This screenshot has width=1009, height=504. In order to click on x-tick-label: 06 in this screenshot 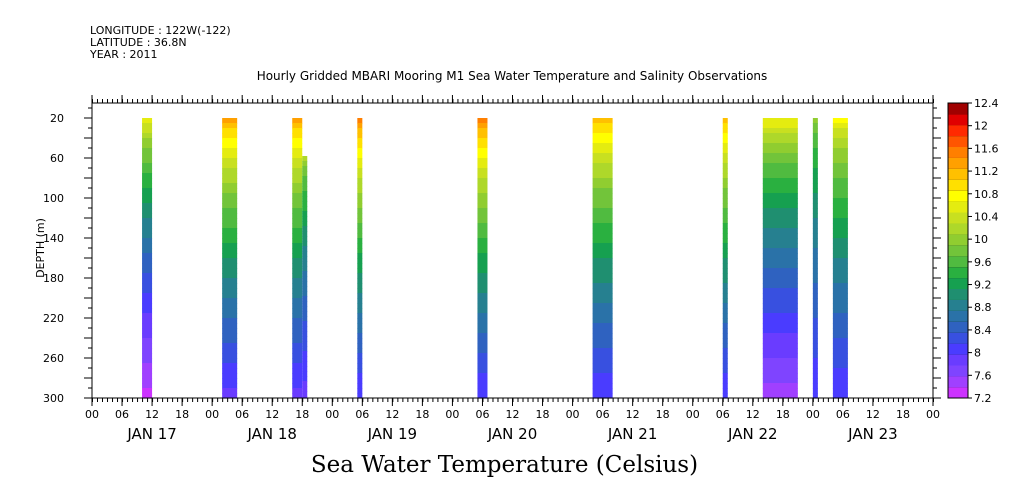, I will do `click(122, 414)`.